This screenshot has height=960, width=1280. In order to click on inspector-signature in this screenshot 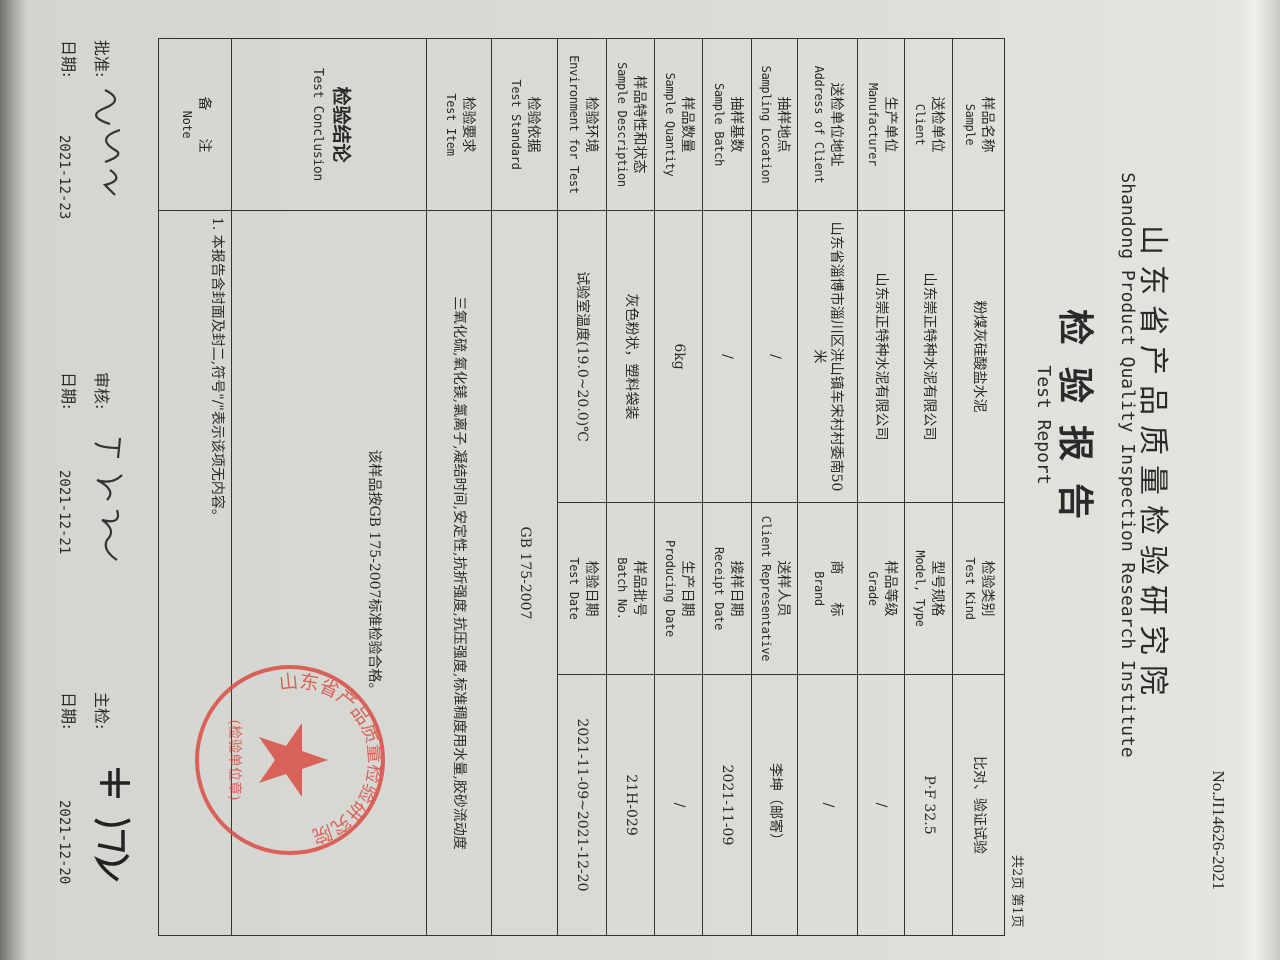, I will do `click(112, 825)`.